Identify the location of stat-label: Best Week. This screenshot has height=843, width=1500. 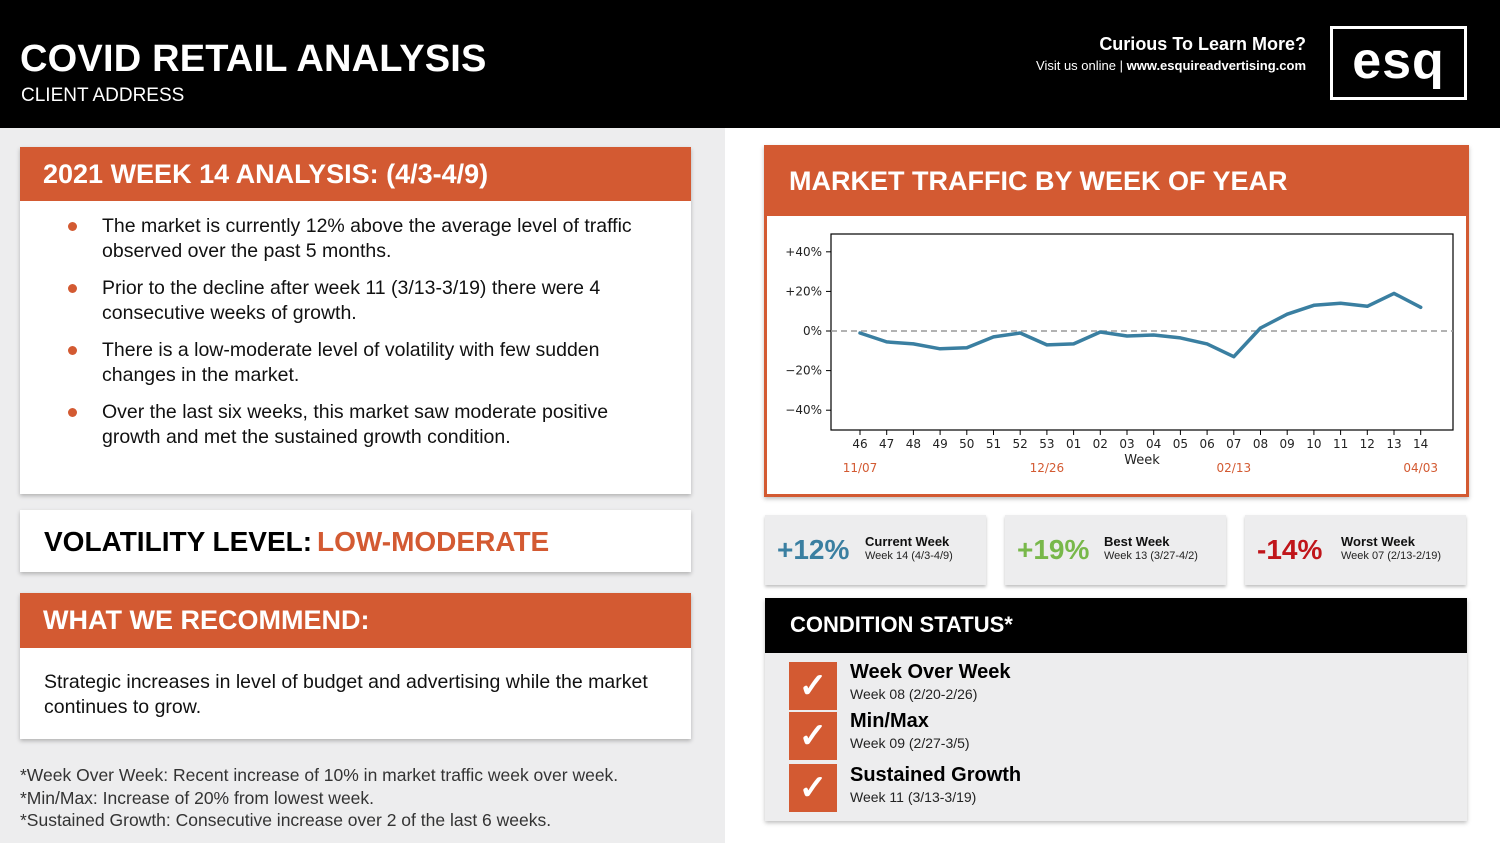
(1137, 541).